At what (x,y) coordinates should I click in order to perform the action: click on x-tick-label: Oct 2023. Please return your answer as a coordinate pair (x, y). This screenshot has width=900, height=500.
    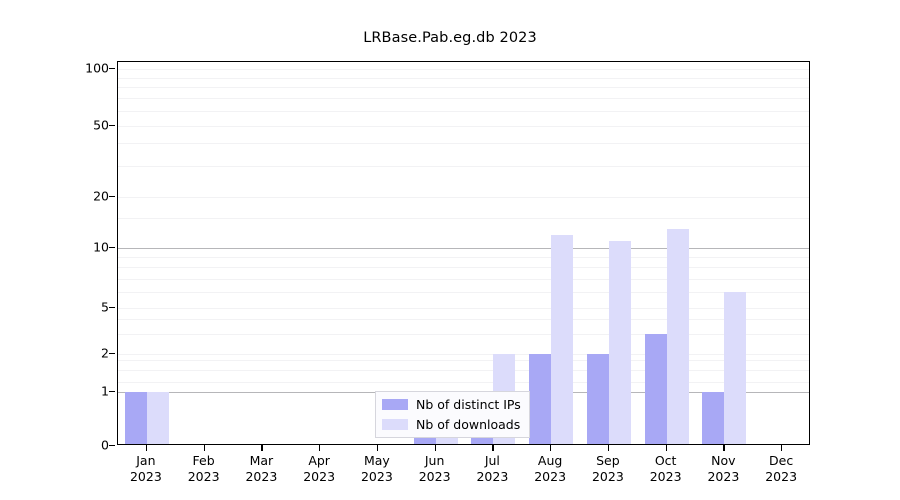
    Looking at the image, I should click on (666, 469).